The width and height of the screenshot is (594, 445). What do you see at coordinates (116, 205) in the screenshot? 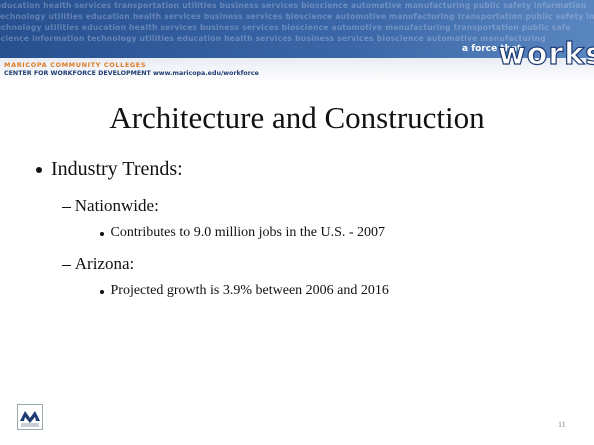
I see `bullet-text: Nationwide:` at bounding box center [116, 205].